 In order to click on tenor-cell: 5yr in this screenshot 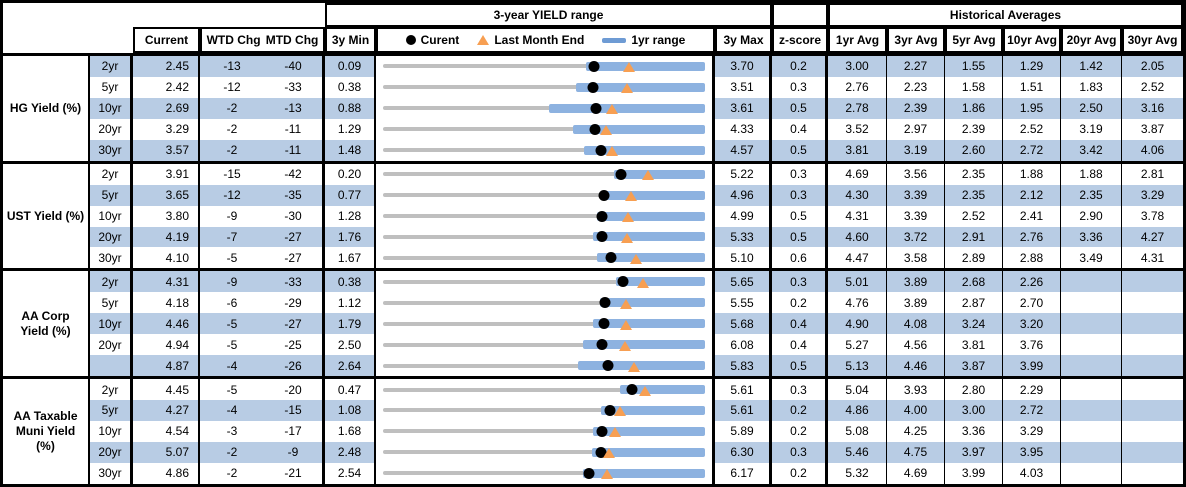, I will do `click(111, 195)`.